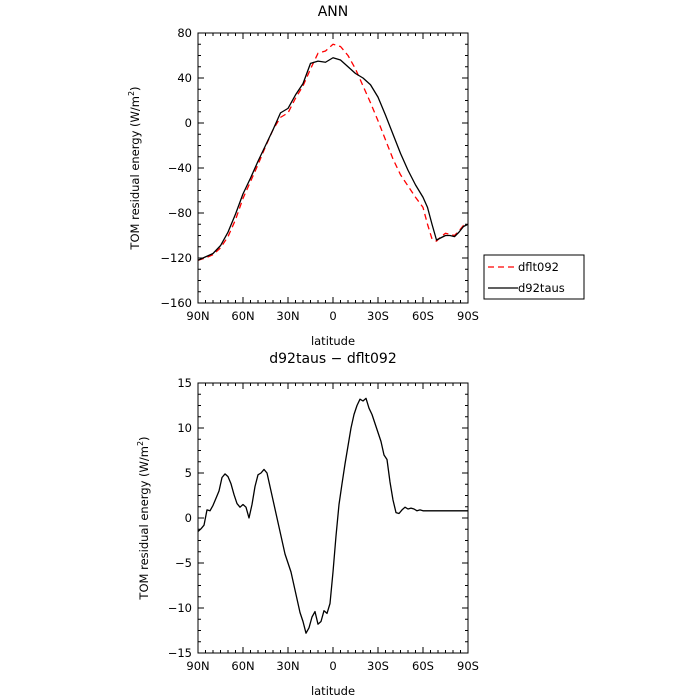 The height and width of the screenshot is (700, 700). What do you see at coordinates (180, 213) in the screenshot?
I see `top-y-tick-label: −80` at bounding box center [180, 213].